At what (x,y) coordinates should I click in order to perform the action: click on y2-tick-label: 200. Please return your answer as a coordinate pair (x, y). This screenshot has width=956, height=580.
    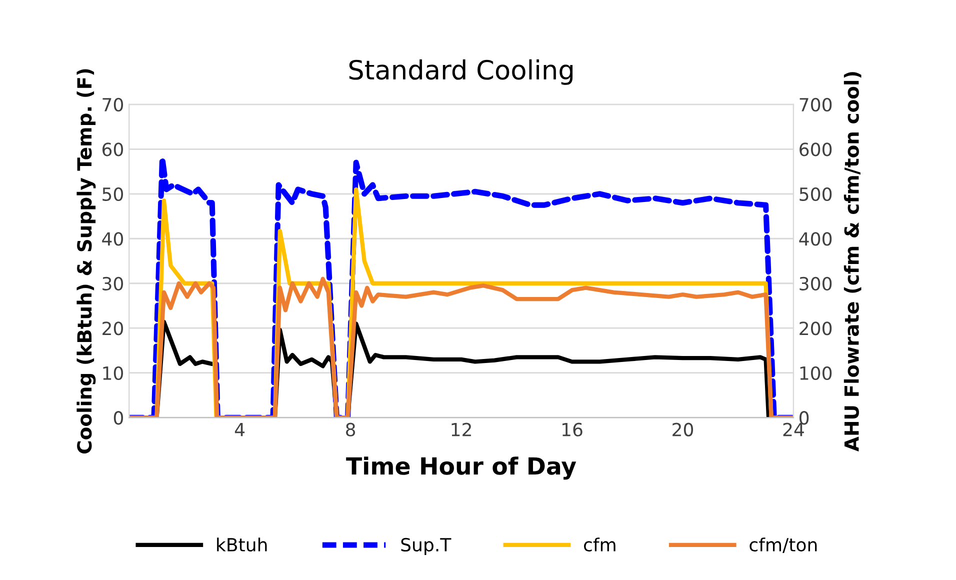
    Looking at the image, I should click on (816, 329).